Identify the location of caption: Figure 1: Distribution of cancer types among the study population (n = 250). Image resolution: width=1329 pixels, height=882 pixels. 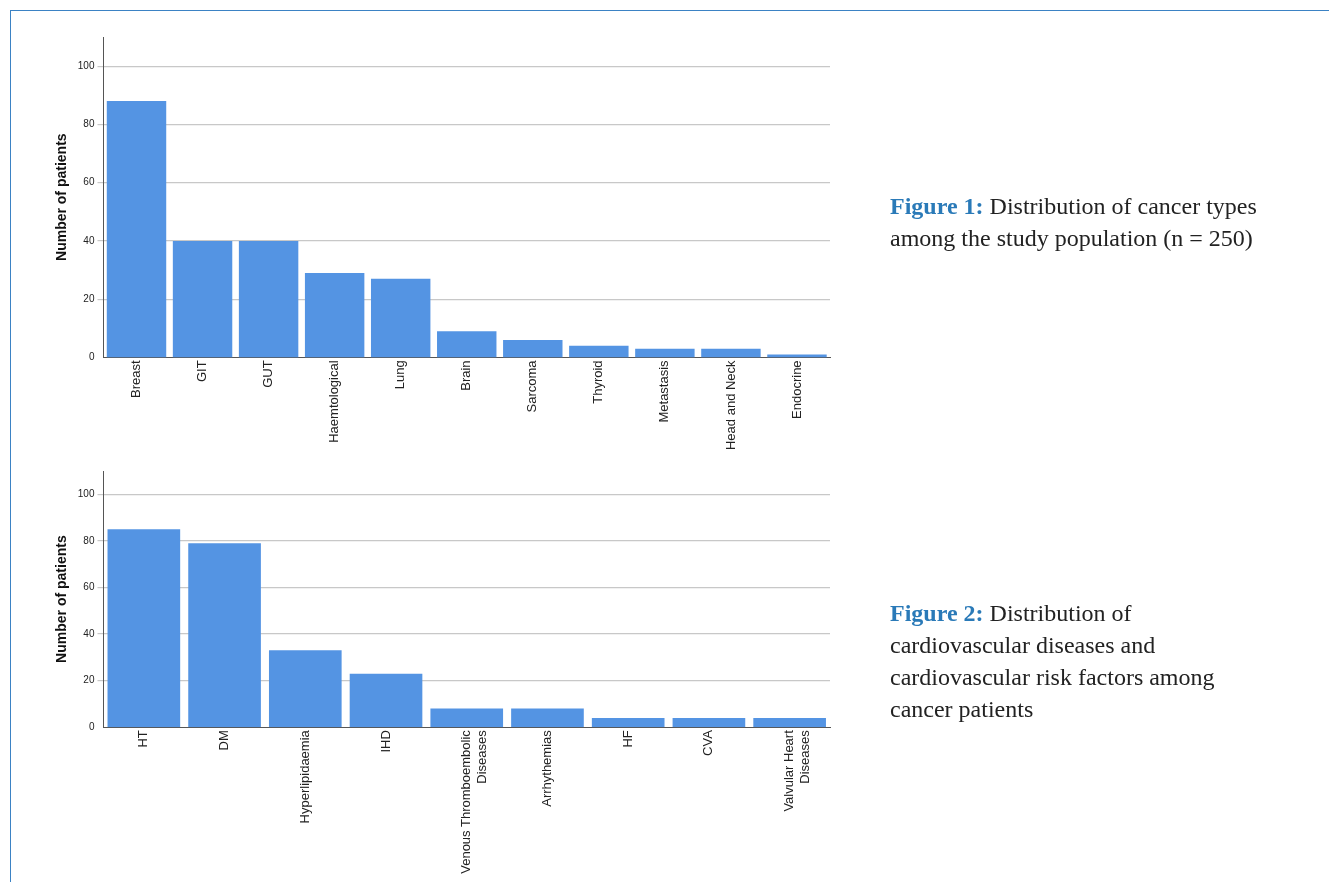
(1074, 222).